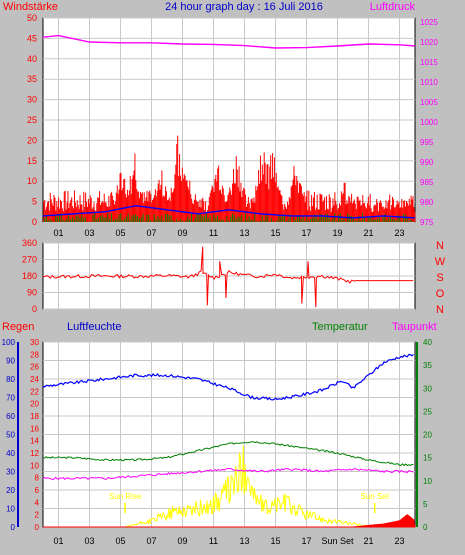 The height and width of the screenshot is (555, 465). Describe the element at coordinates (37, 515) in the screenshot. I see `rain-tick-label: 2` at that location.